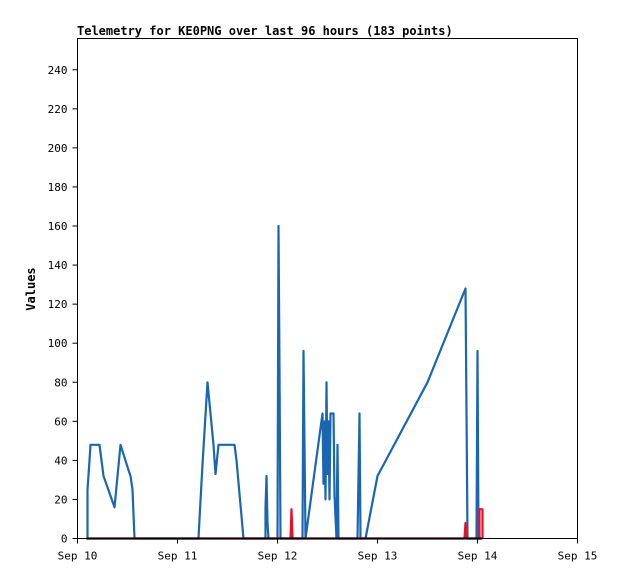 The height and width of the screenshot is (579, 618). What do you see at coordinates (58, 109) in the screenshot?
I see `y-tick-label: 220` at bounding box center [58, 109].